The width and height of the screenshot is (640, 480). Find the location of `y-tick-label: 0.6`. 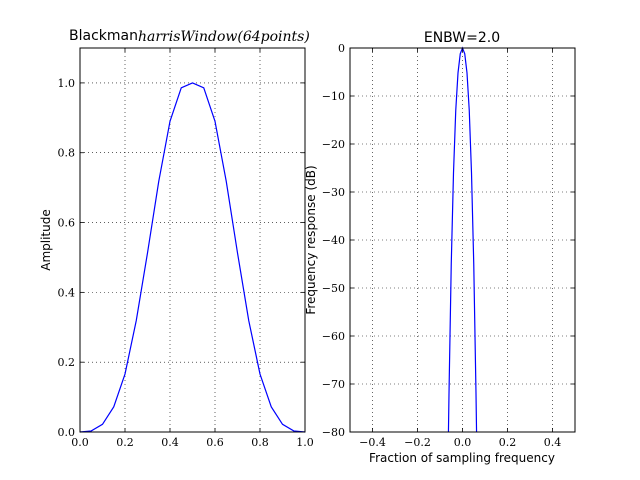

y-tick-label: 0.6 is located at coordinates (67, 223).